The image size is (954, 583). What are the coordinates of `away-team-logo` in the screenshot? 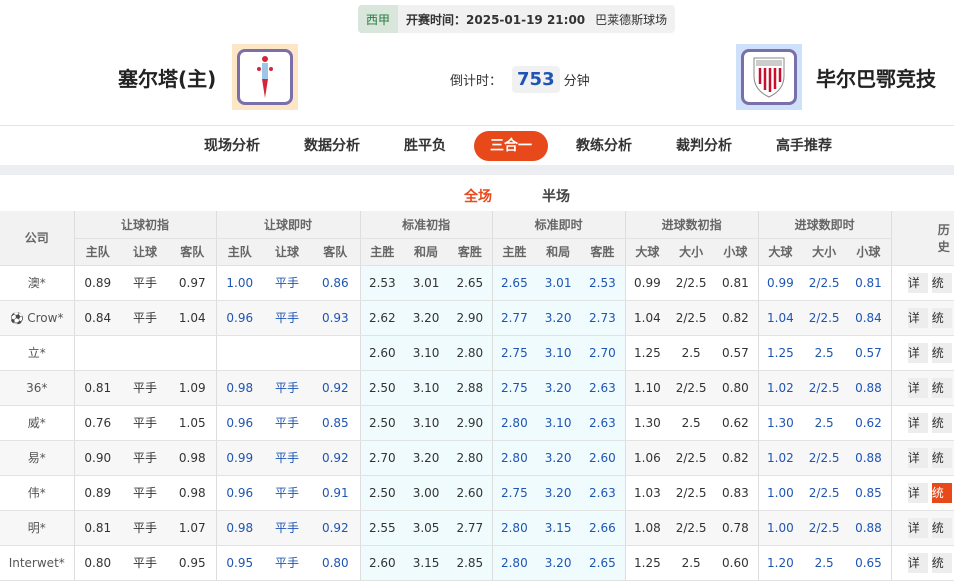 It's located at (769, 77).